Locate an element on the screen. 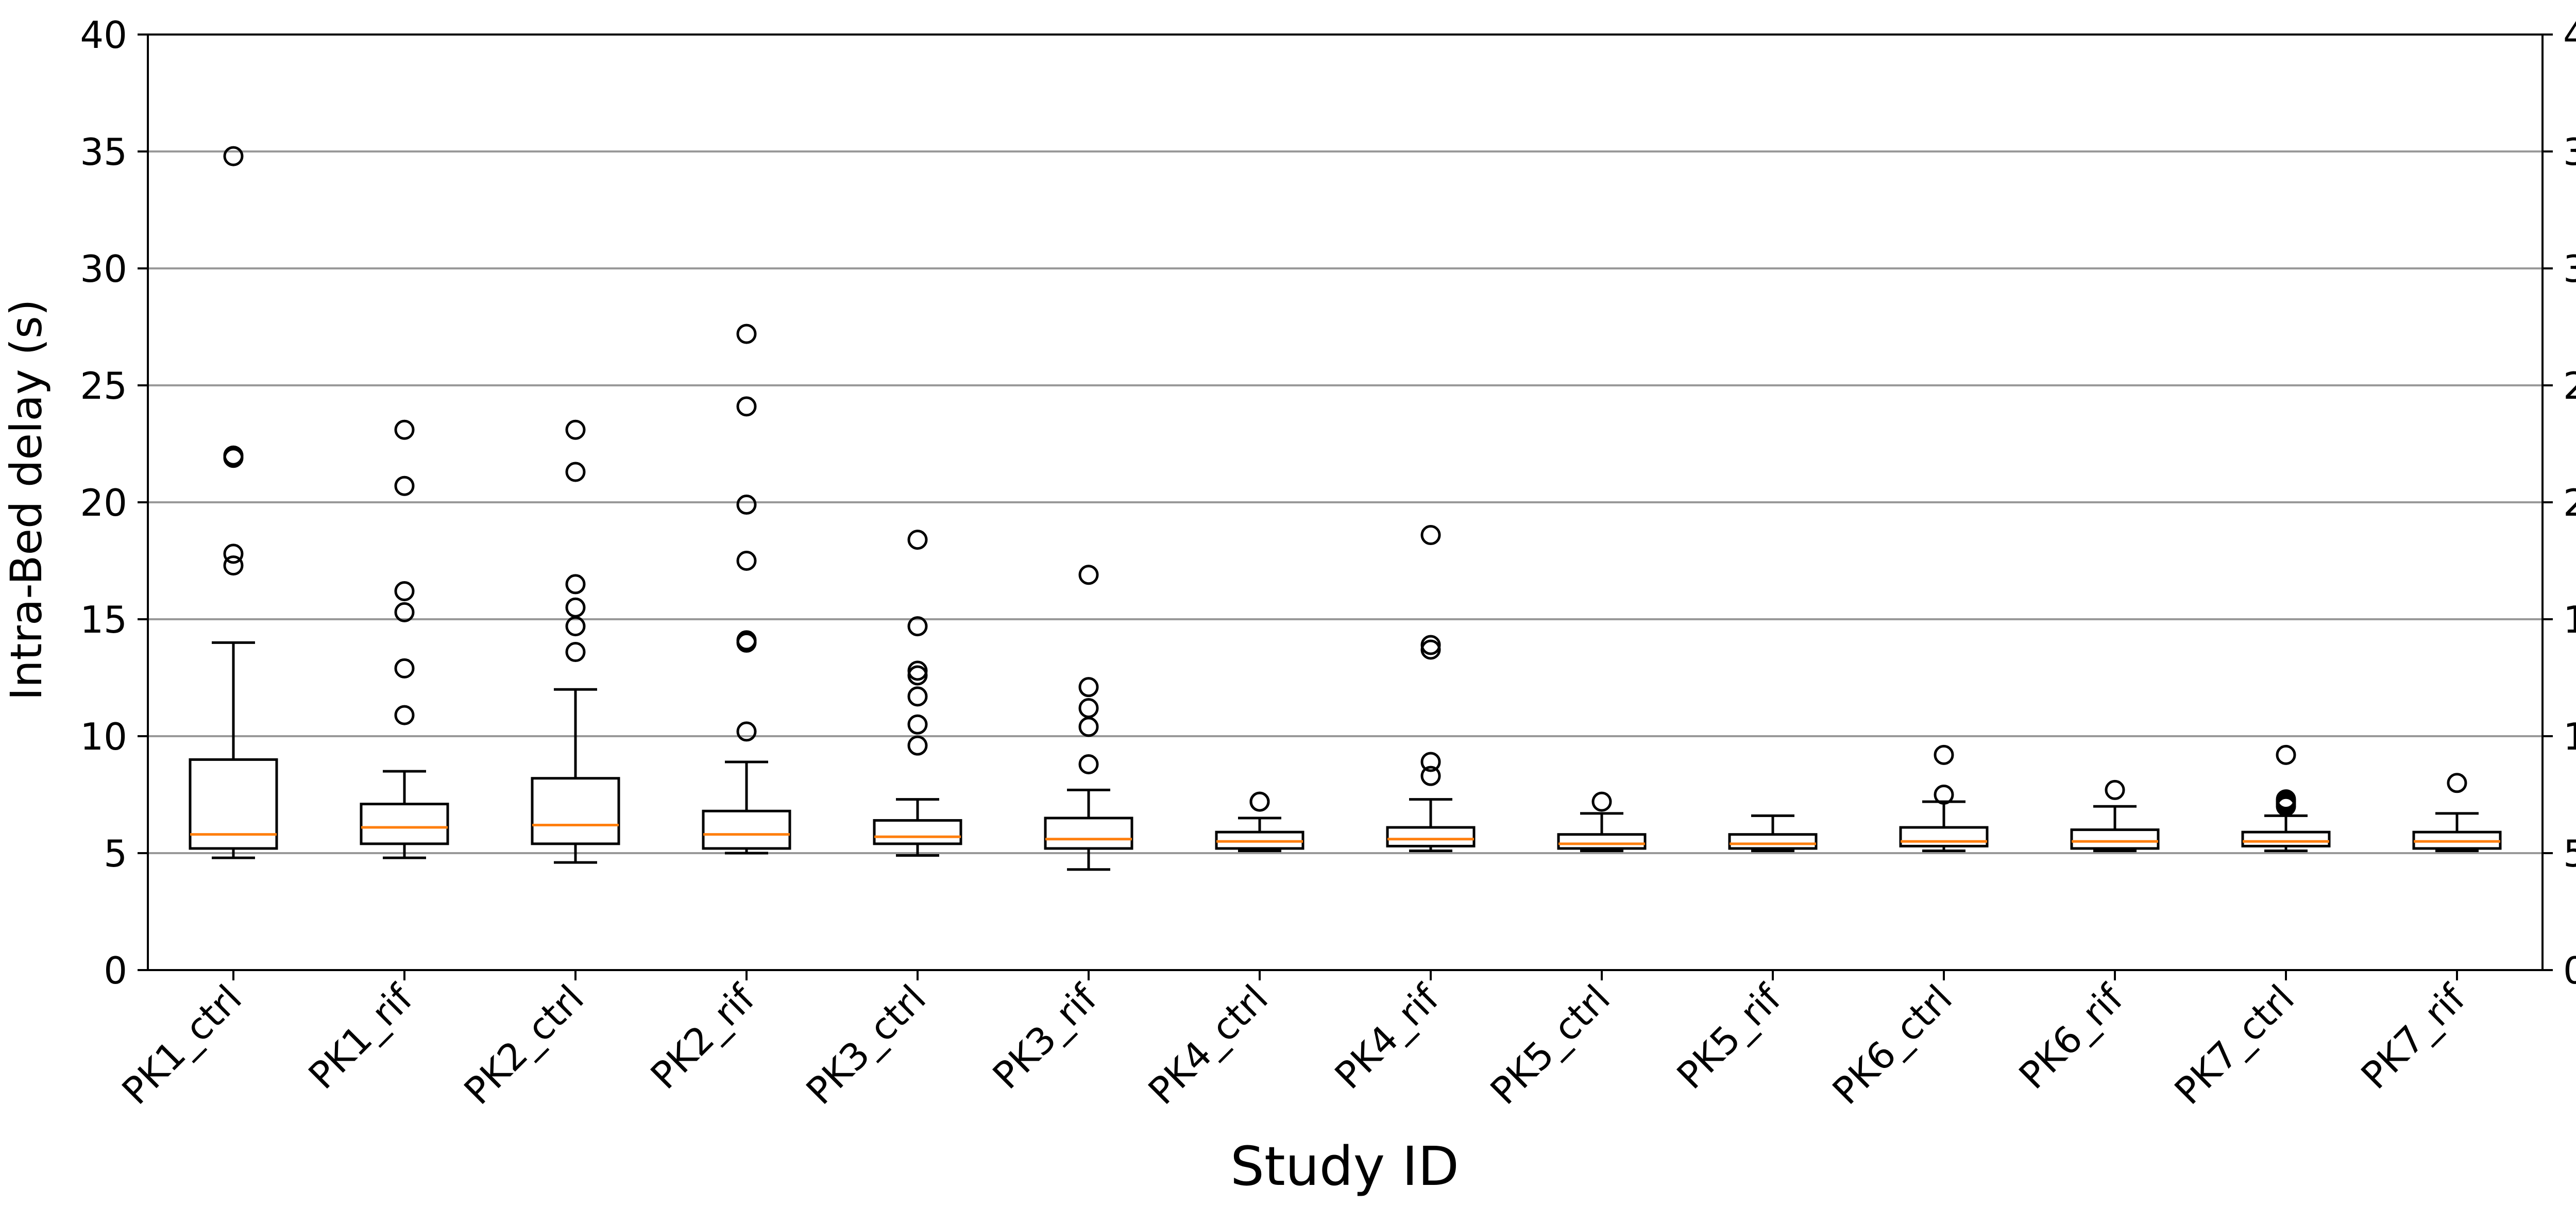  x-tick-label: PK1_ctrl is located at coordinates (182, 1045).